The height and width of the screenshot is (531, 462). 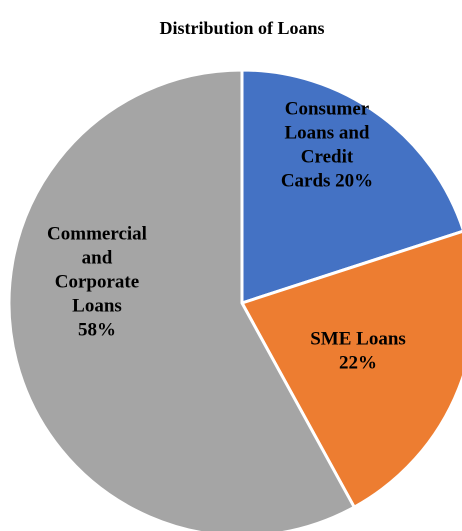 What do you see at coordinates (358, 338) in the screenshot?
I see `slice-label-line: SME Loans` at bounding box center [358, 338].